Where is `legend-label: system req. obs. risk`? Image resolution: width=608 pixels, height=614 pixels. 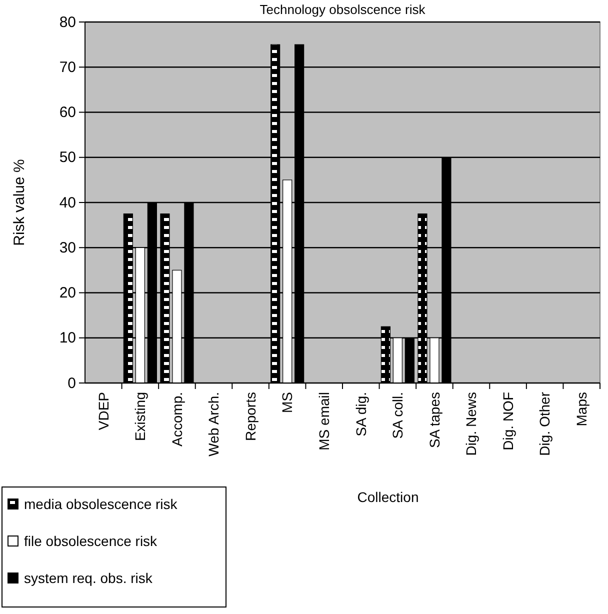 legend-label: system req. obs. risk is located at coordinates (89, 578).